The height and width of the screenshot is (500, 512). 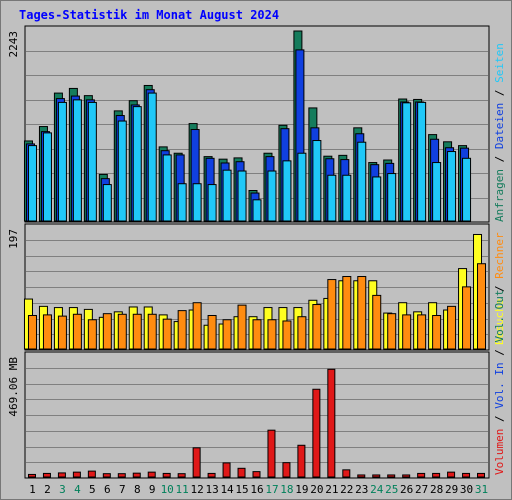 What do you see at coordinates (499, 382) in the screenshot?
I see `volume-legend: Volumen / Vol. In / Vol. Out` at bounding box center [499, 382].